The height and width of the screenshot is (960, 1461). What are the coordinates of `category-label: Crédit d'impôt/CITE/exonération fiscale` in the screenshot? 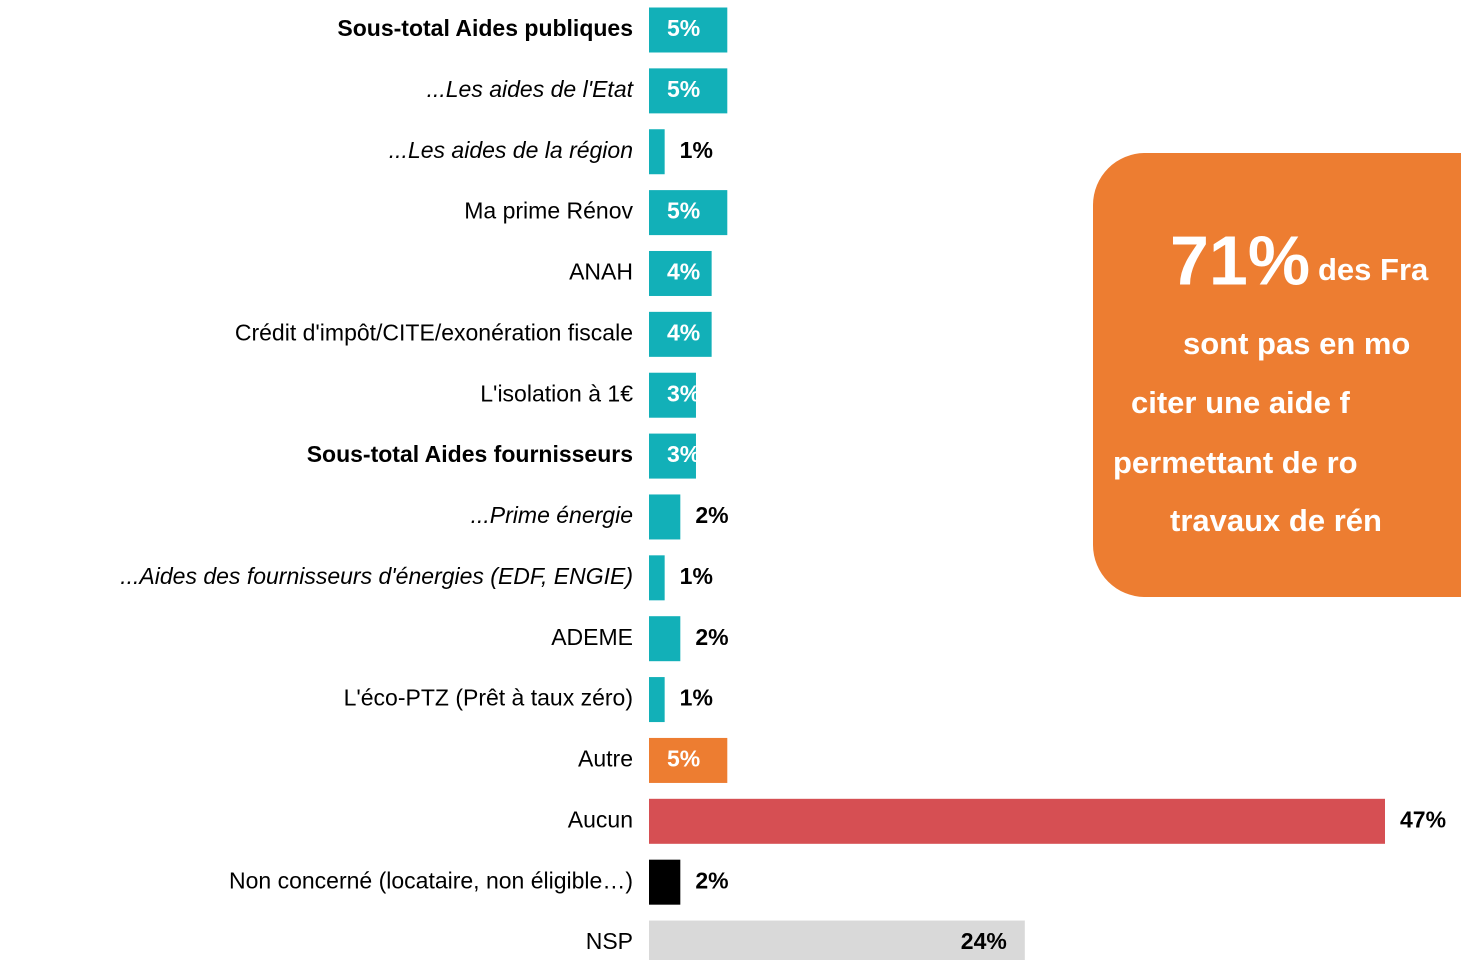 It's located at (434, 332).